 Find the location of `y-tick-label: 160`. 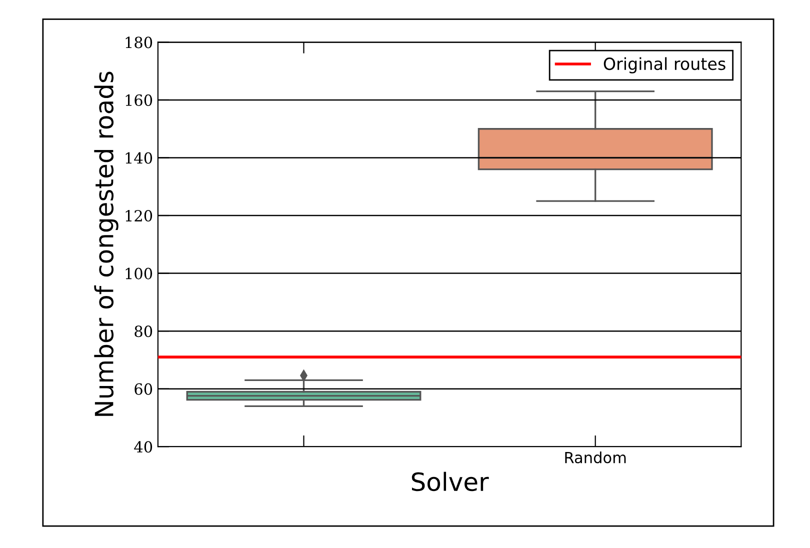

y-tick-label: 160 is located at coordinates (139, 100).